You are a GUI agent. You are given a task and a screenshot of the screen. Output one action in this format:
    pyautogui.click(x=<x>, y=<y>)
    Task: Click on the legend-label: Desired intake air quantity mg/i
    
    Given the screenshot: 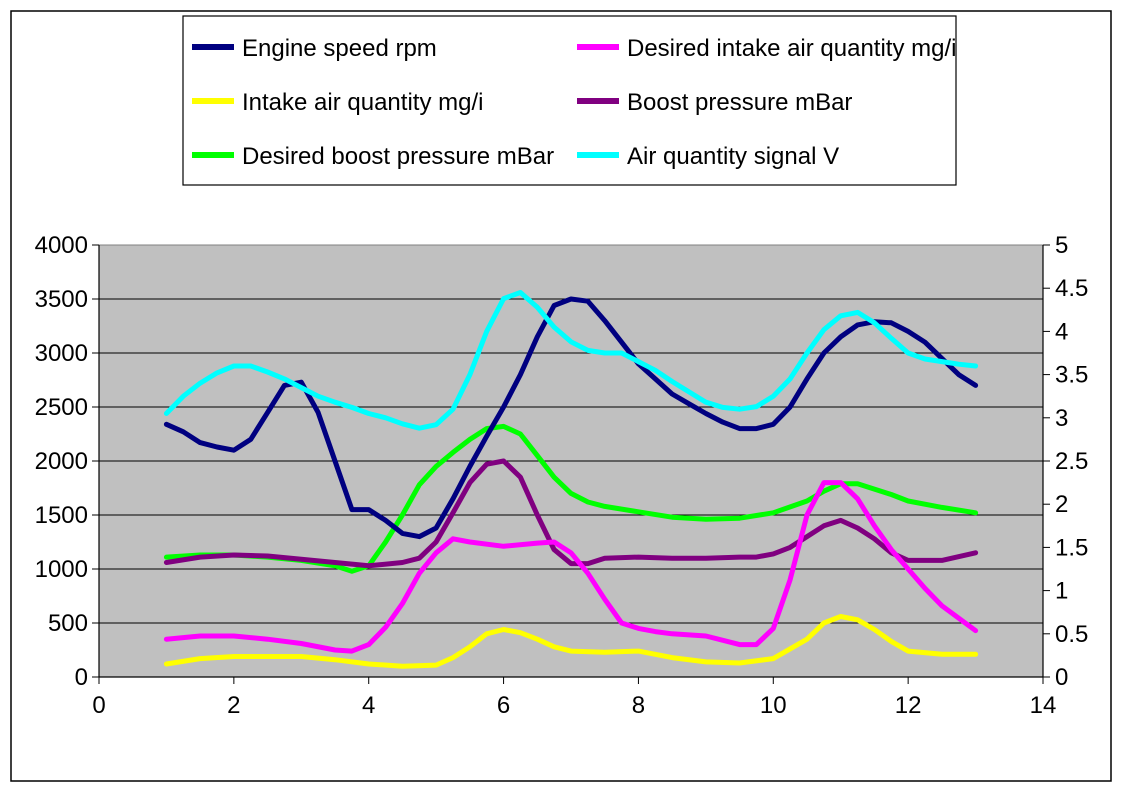 What is the action you would take?
    pyautogui.click(x=791, y=48)
    